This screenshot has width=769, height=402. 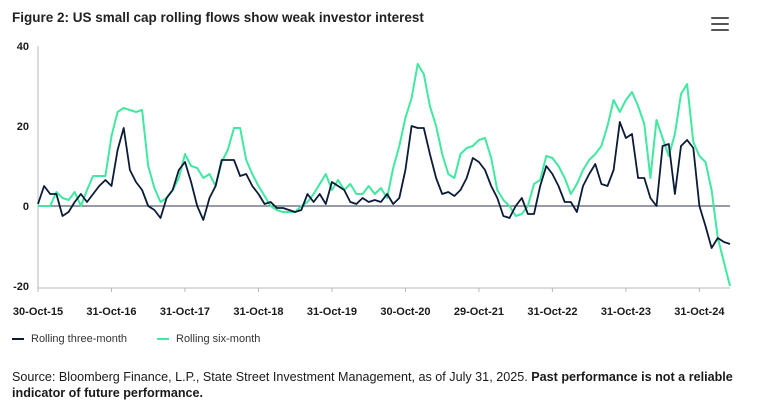 What do you see at coordinates (720, 24) in the screenshot?
I see `hamburger-menu-icon` at bounding box center [720, 24].